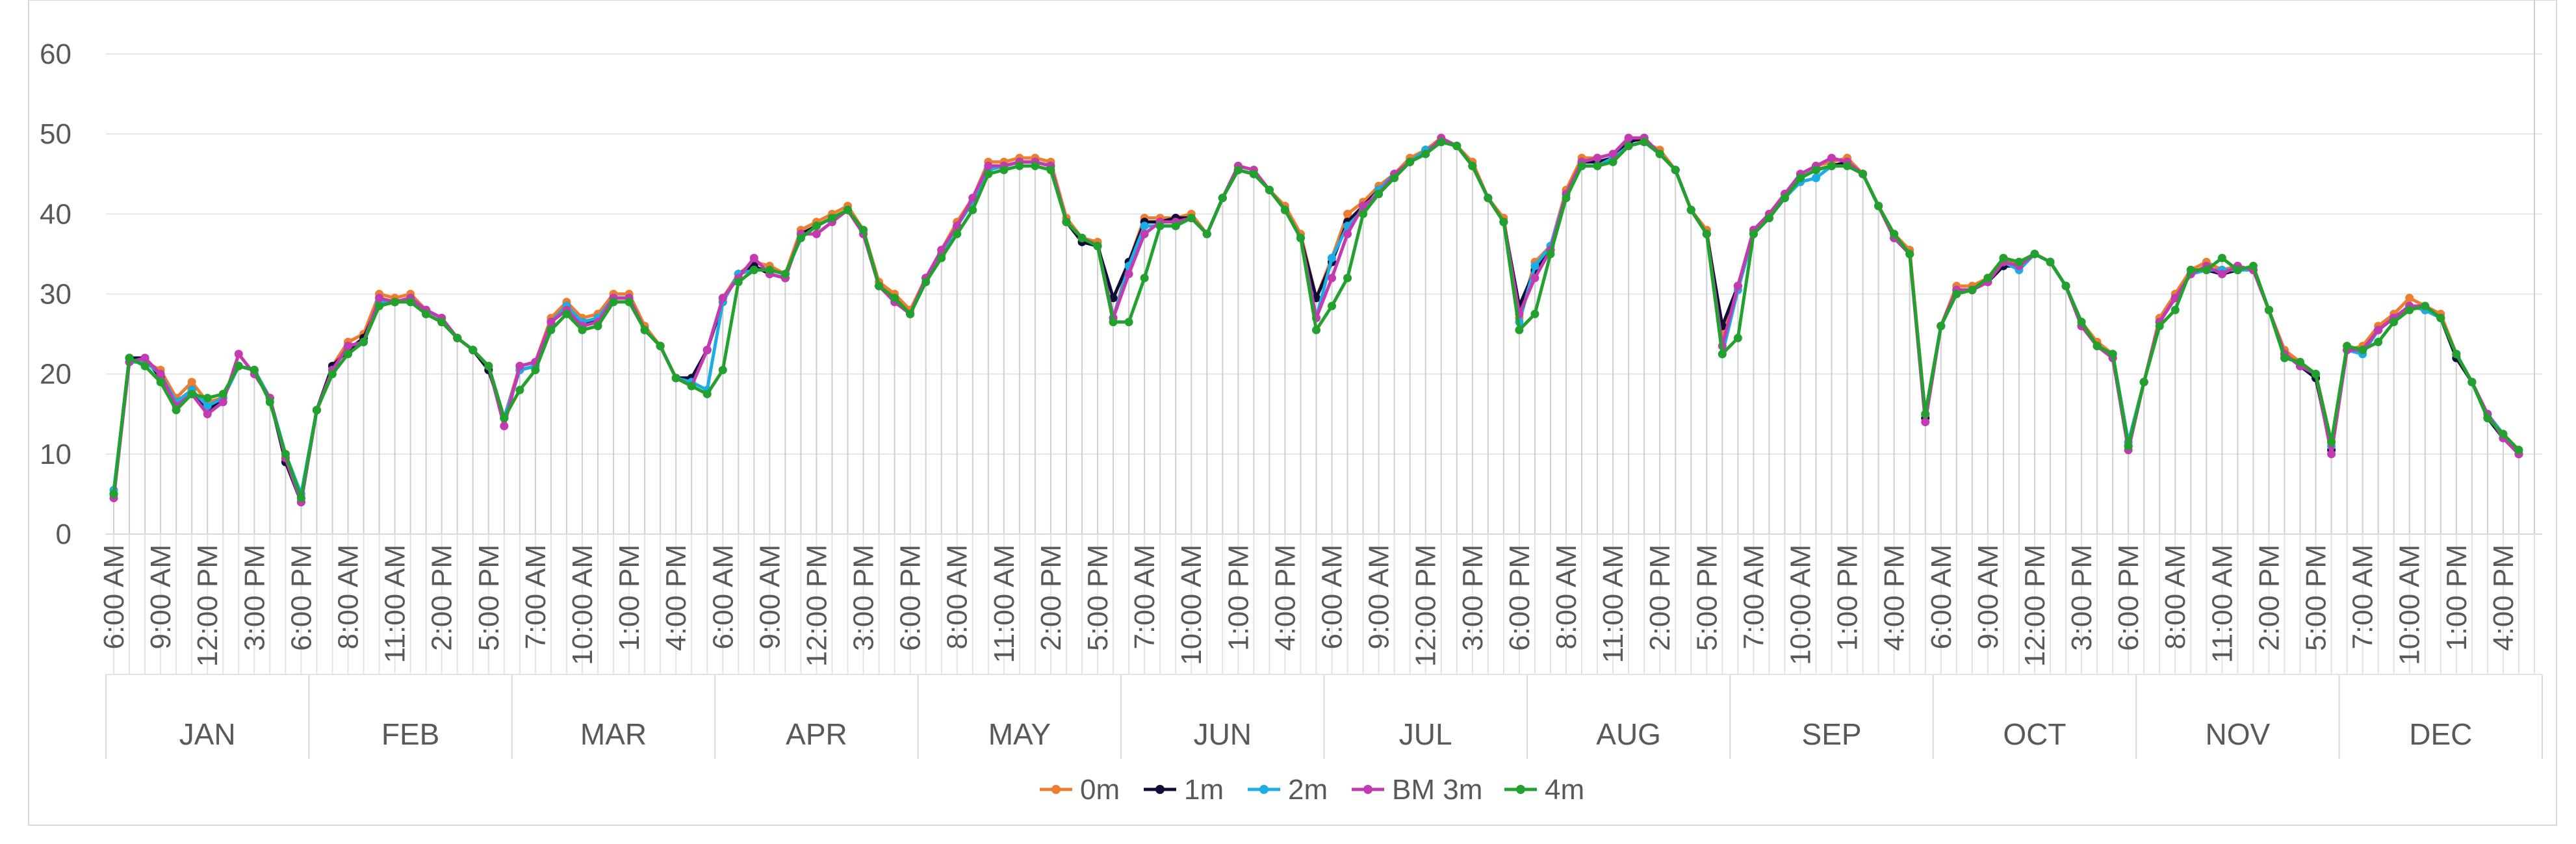  I want to click on legend-label: 0m, so click(1100, 790).